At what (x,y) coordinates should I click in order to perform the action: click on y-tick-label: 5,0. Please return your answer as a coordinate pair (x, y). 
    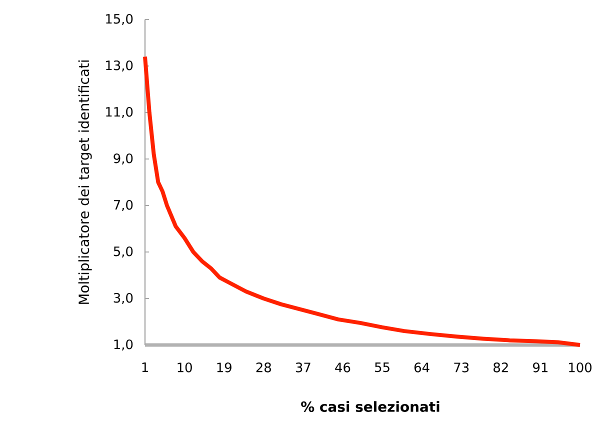
    Looking at the image, I should click on (123, 252).